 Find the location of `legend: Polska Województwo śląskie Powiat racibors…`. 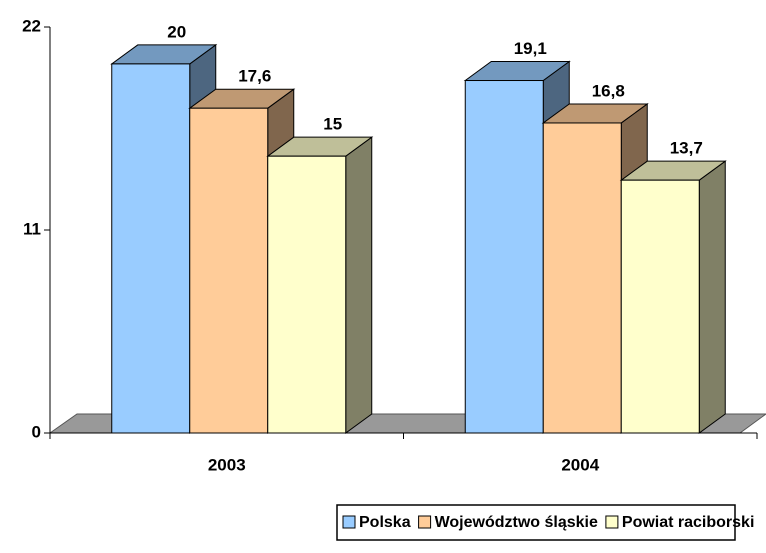

legend: Polska Województwo śląskie Powiat racibors… is located at coordinates (545, 522).